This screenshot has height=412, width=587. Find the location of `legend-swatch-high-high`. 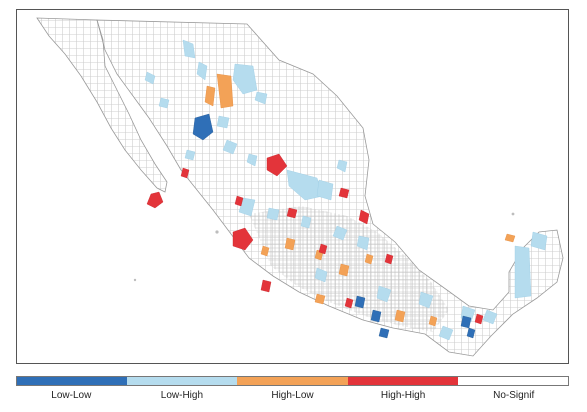

legend-swatch-high-high is located at coordinates (402, 381).